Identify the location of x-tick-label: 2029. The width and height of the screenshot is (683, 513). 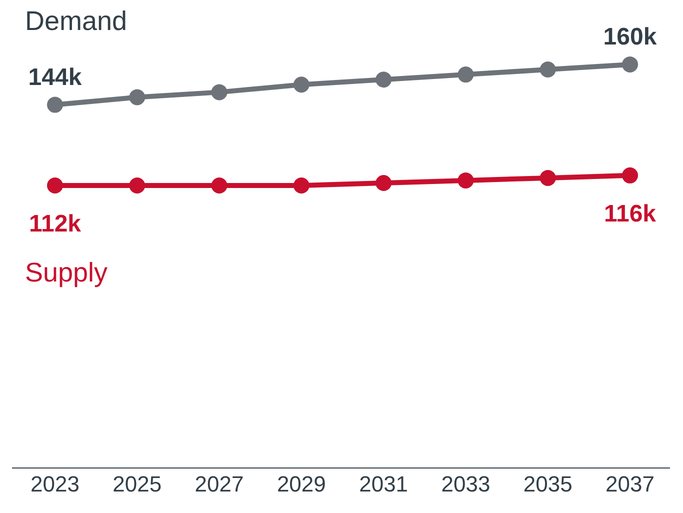
(301, 484).